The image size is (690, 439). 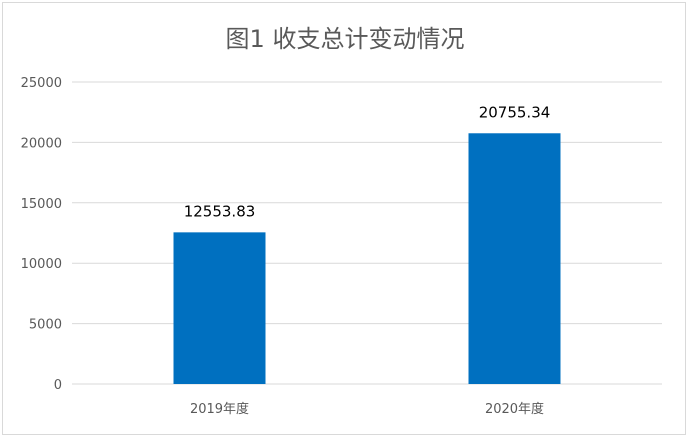 What do you see at coordinates (514, 409) in the screenshot?
I see `x-category-label: 2020年度` at bounding box center [514, 409].